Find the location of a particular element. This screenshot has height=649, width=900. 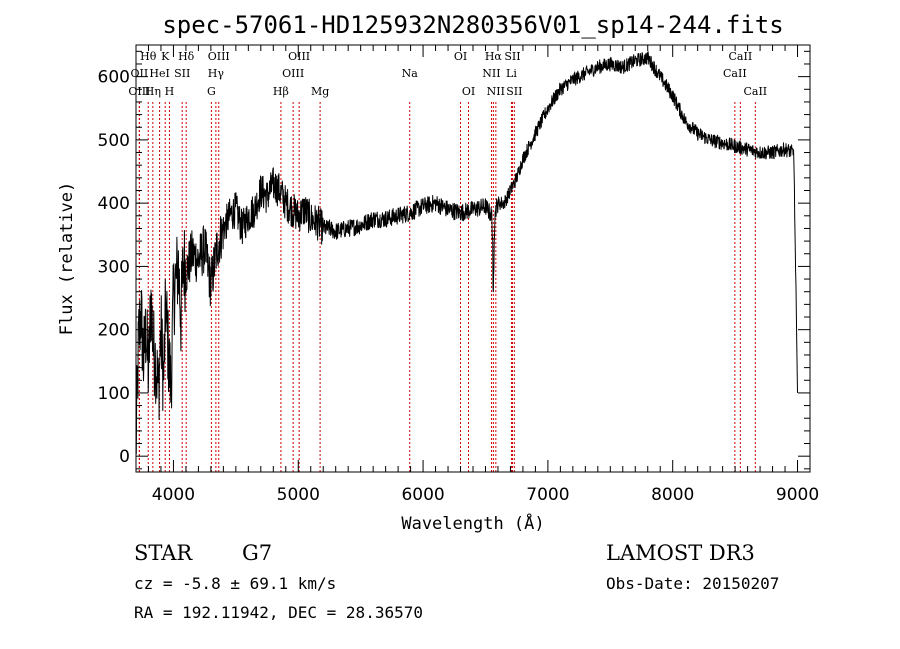

spectral-line-label: Hη is located at coordinates (153, 91).